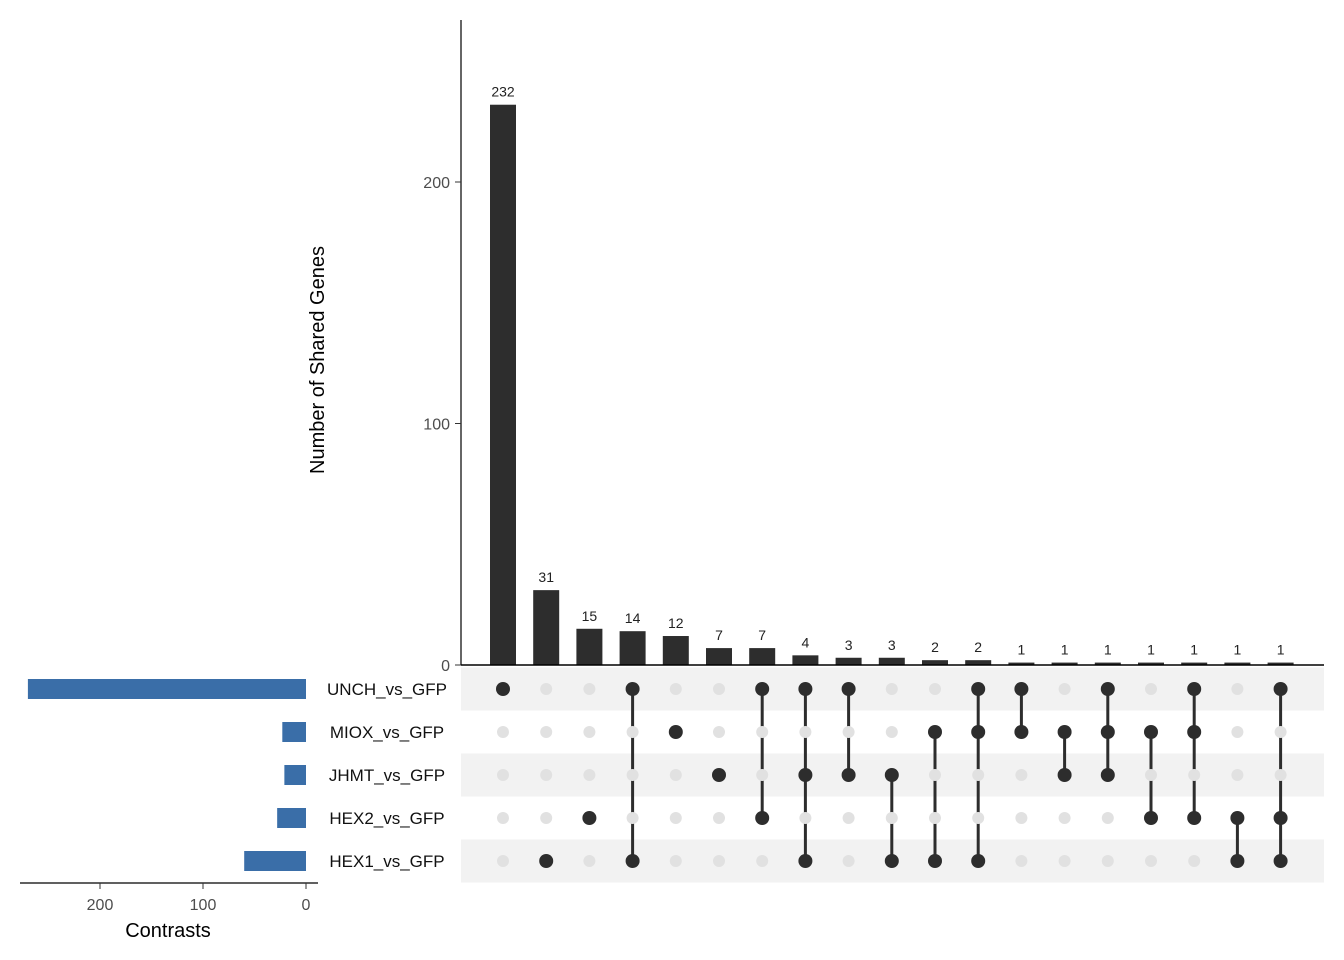  I want to click on intersection-bar-label: 232, so click(503, 92).